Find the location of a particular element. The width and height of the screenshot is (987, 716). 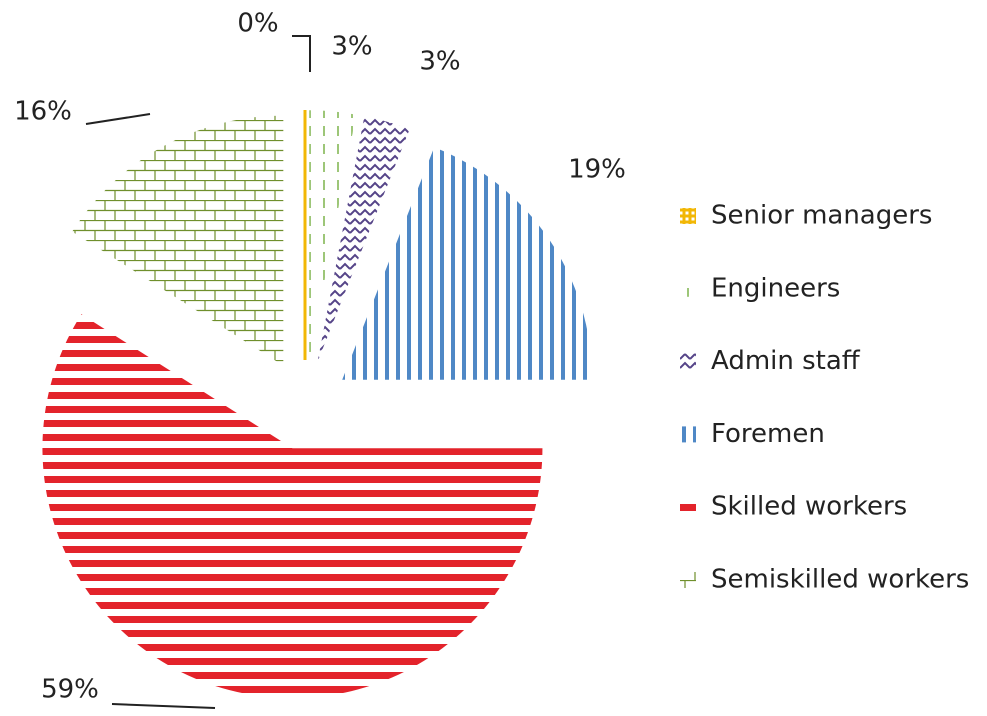

legend-label: Senior managers is located at coordinates (821, 216).